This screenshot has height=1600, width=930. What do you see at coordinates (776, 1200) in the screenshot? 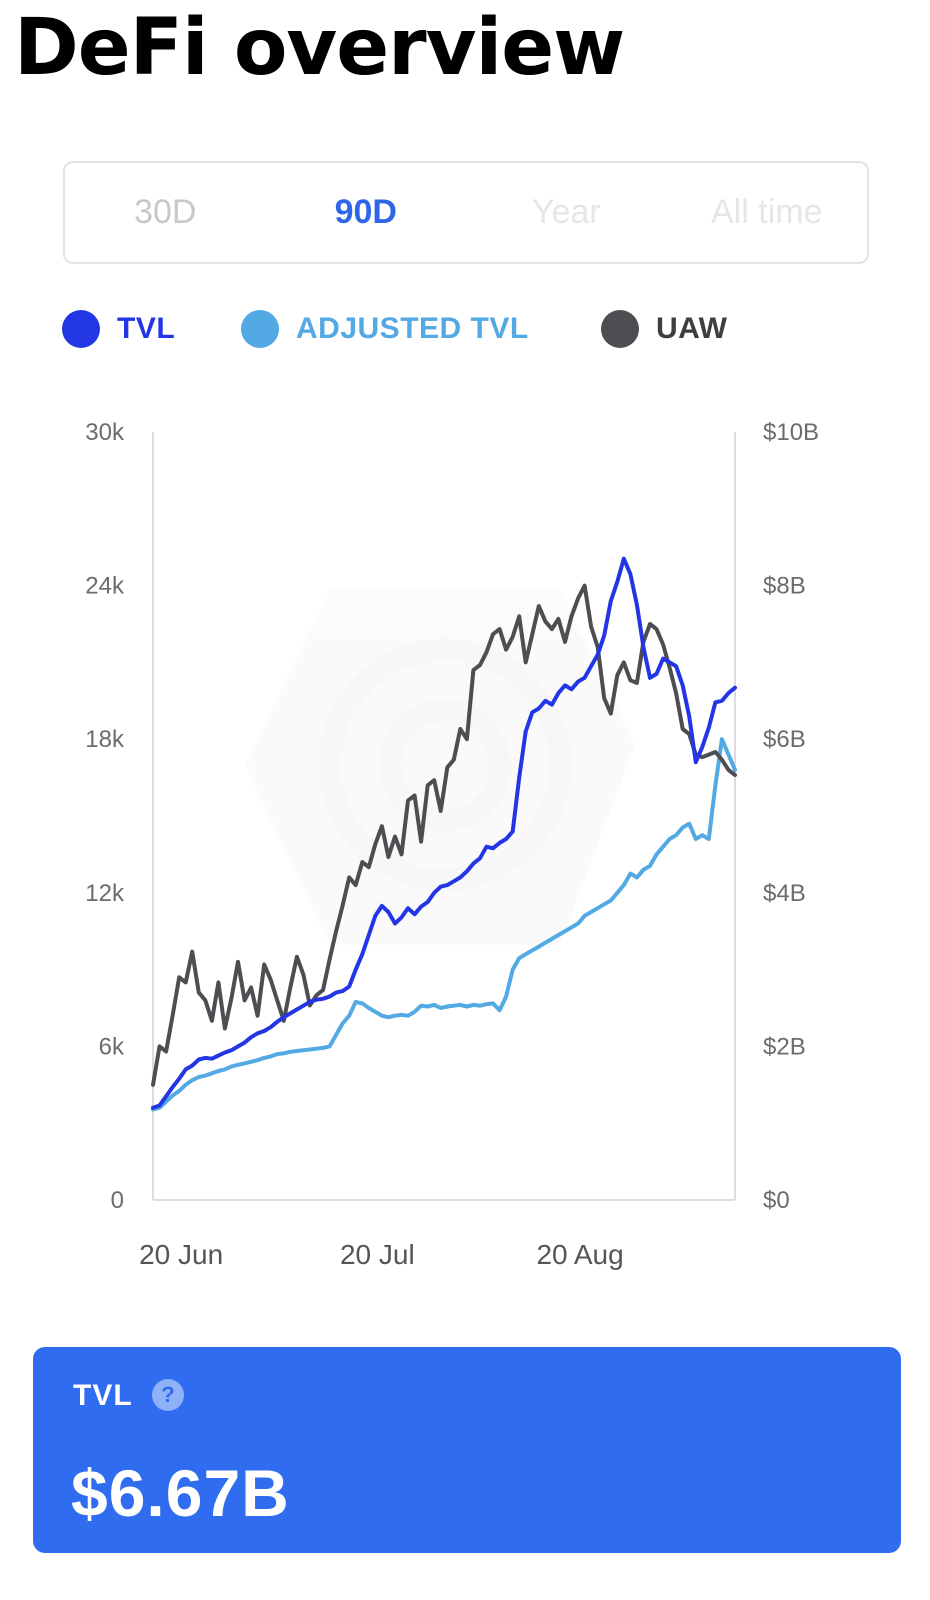
I see `y-right-tick-label: $0` at bounding box center [776, 1200].